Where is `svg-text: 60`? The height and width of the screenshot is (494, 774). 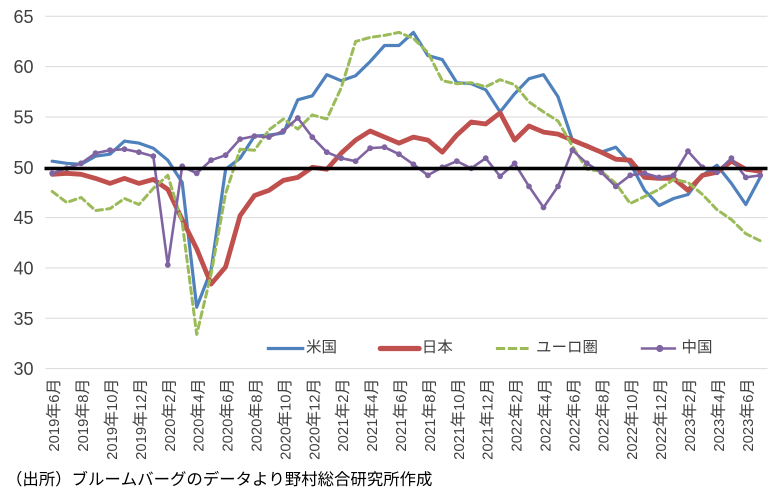 svg-text: 60 is located at coordinates (23, 67).